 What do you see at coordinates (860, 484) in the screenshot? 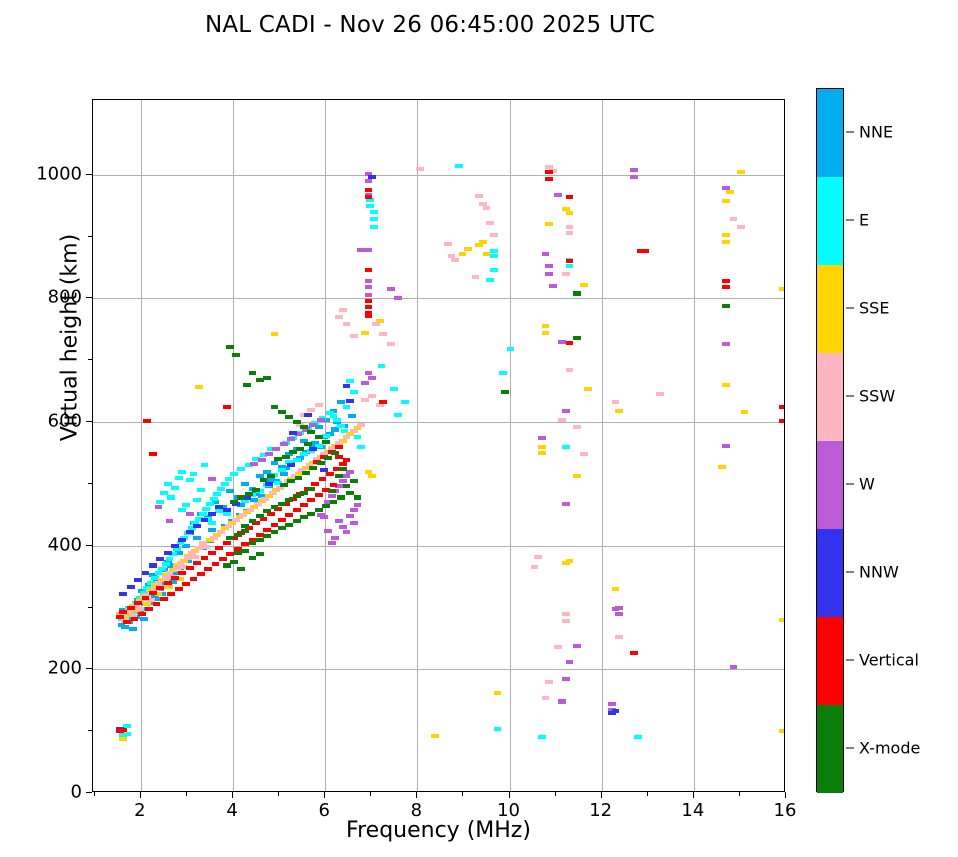
I see `colorbar-tick-w: W` at bounding box center [860, 484].